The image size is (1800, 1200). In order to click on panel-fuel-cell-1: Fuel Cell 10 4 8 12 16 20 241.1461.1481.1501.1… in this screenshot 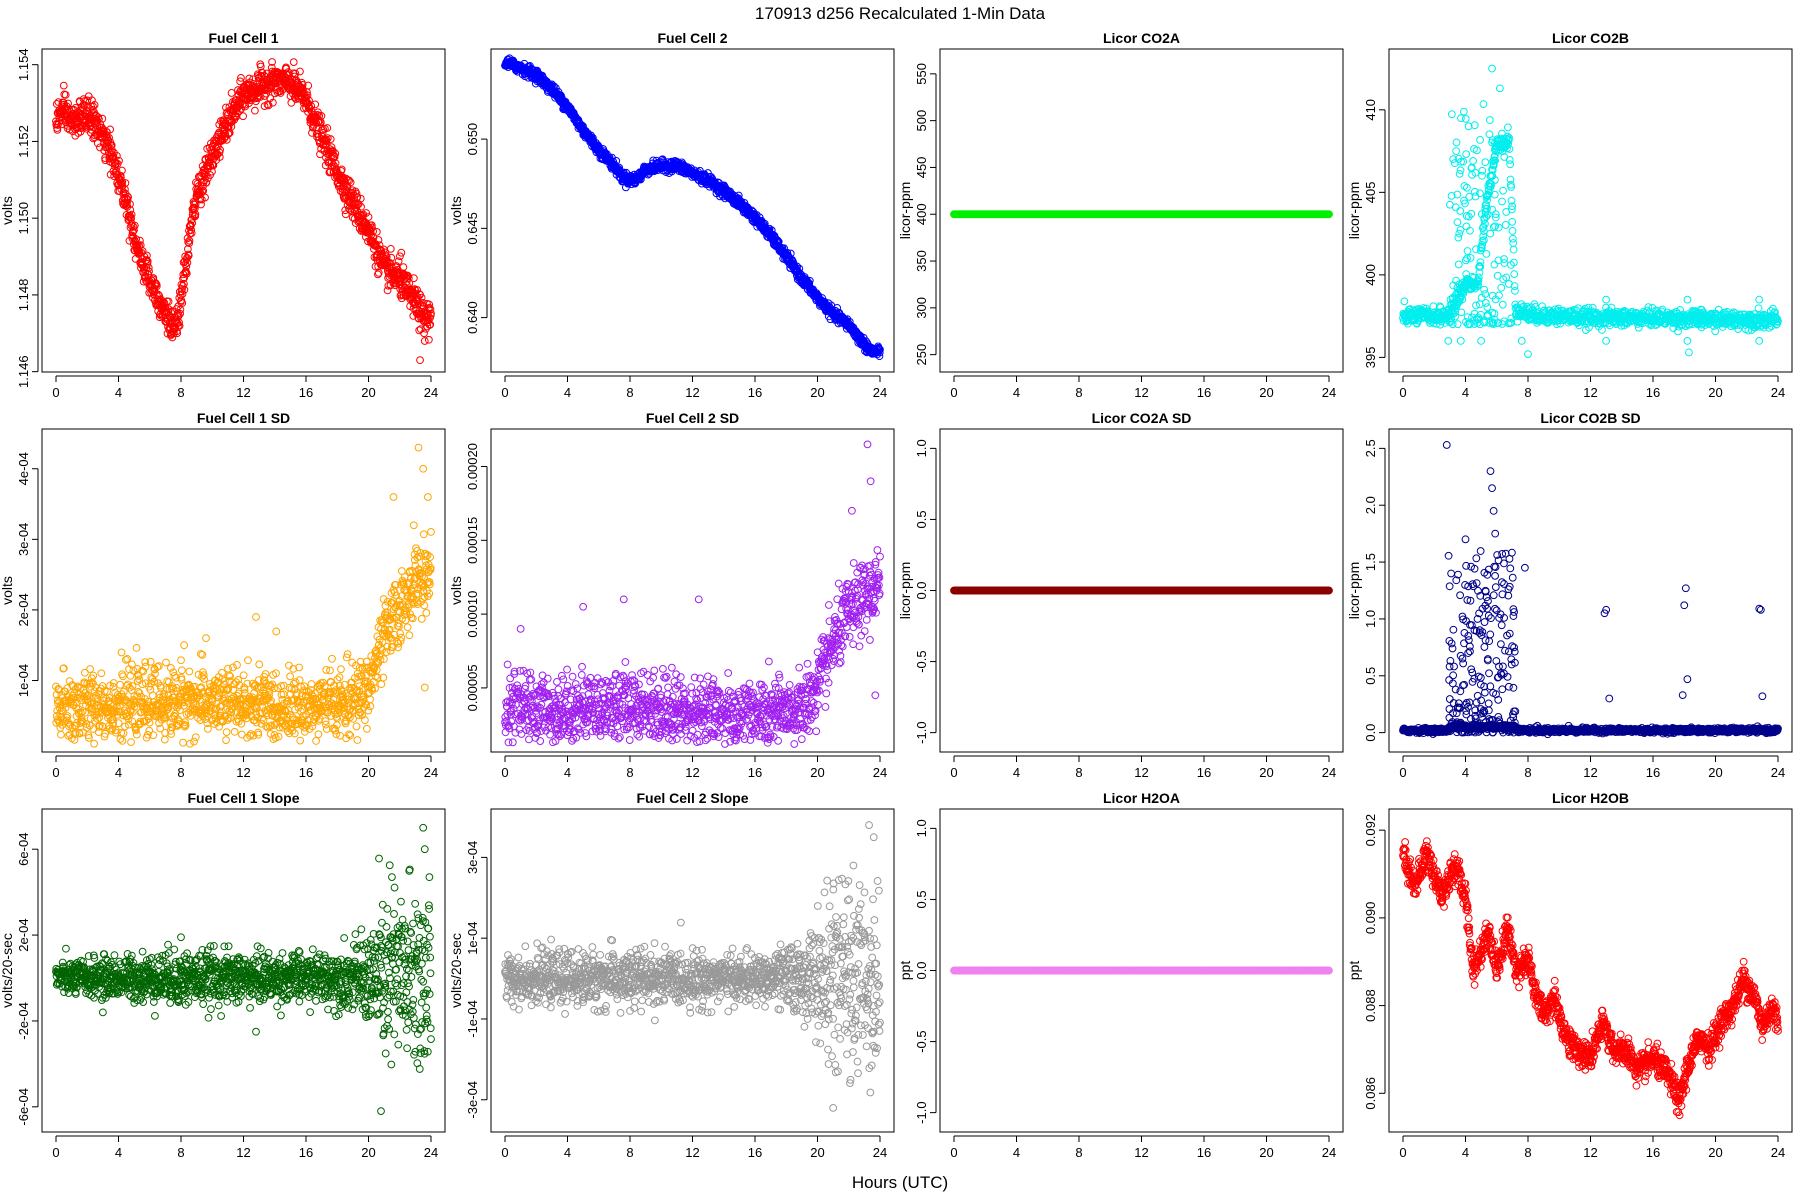, I will do `click(223, 215)`.